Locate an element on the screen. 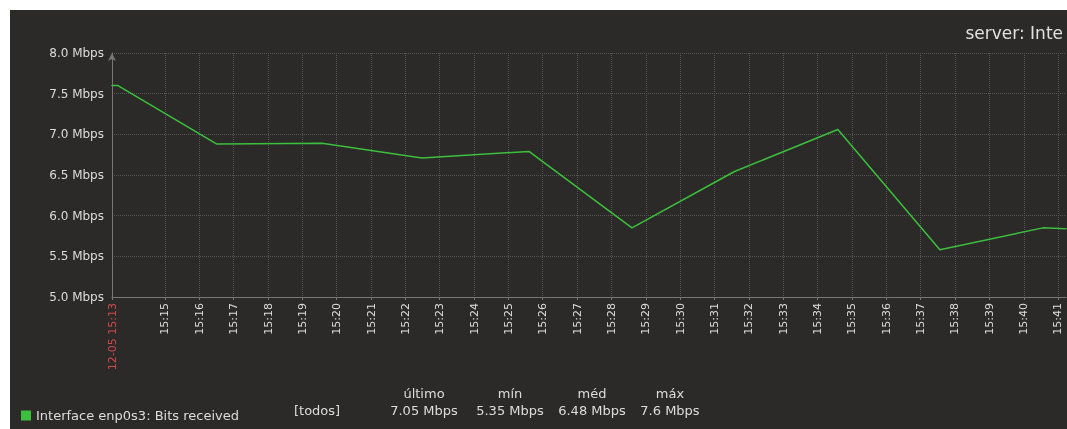  text: 6.48 Mbps is located at coordinates (592, 410).